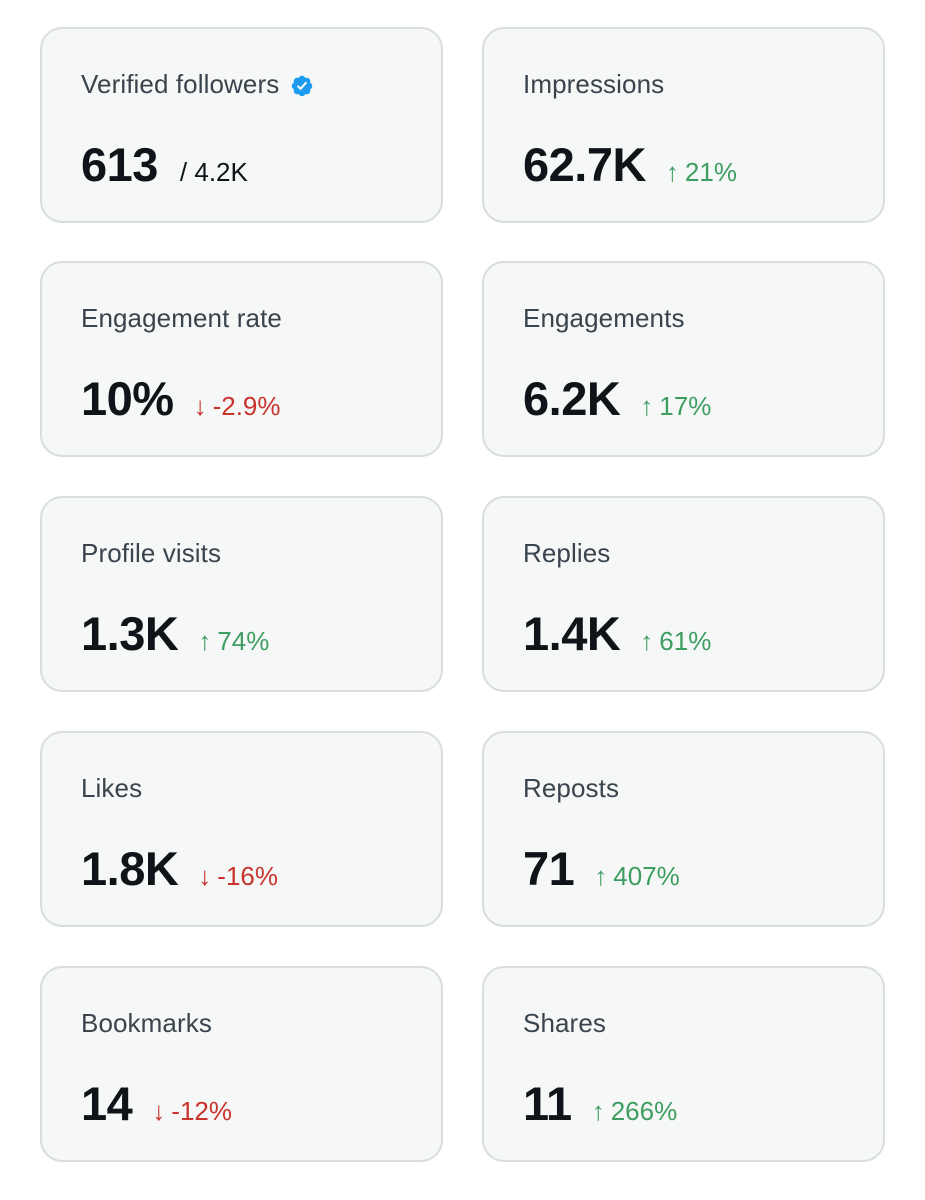 This screenshot has height=1200, width=925. I want to click on metric-value-row: 6.2K ↑ 17%, so click(617, 399).